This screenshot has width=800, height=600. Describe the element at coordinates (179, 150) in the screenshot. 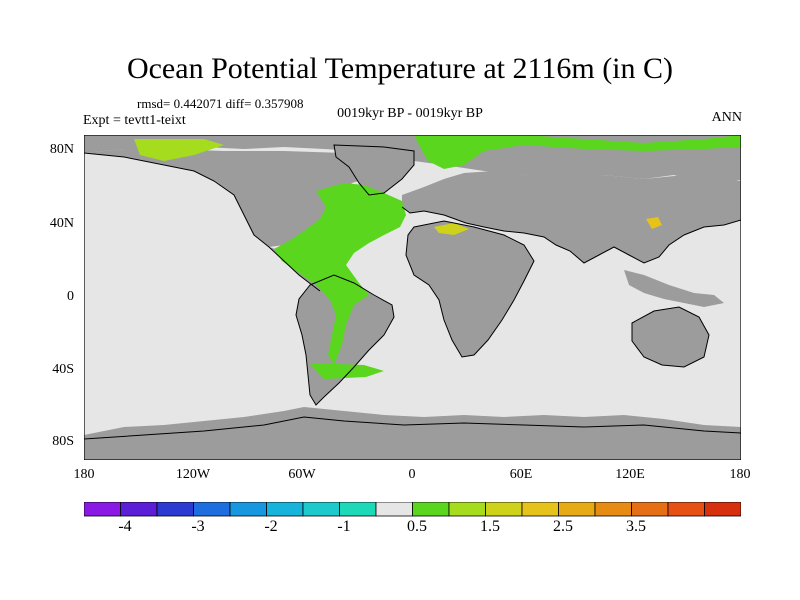

I see `arctic-anomaly-west` at that location.